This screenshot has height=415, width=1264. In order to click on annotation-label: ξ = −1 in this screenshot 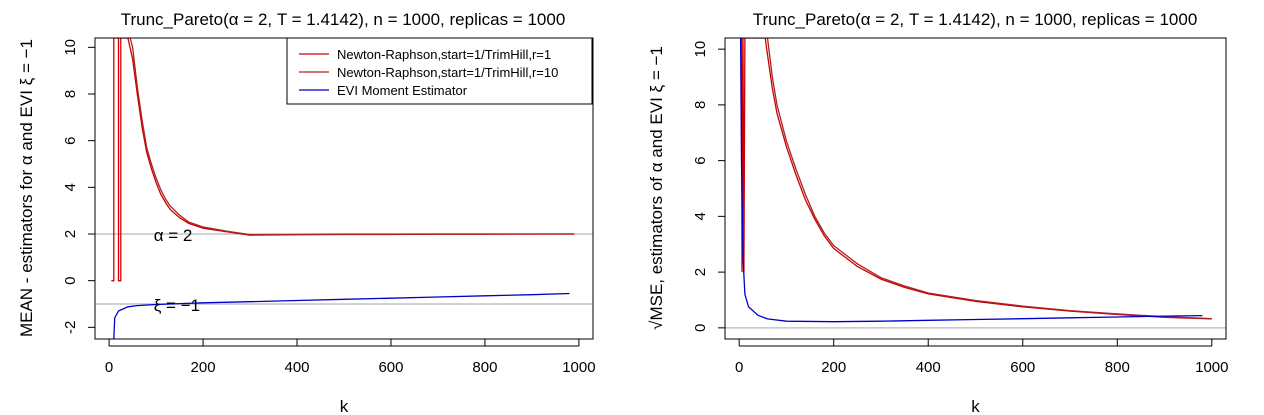, I will do `click(177, 305)`.